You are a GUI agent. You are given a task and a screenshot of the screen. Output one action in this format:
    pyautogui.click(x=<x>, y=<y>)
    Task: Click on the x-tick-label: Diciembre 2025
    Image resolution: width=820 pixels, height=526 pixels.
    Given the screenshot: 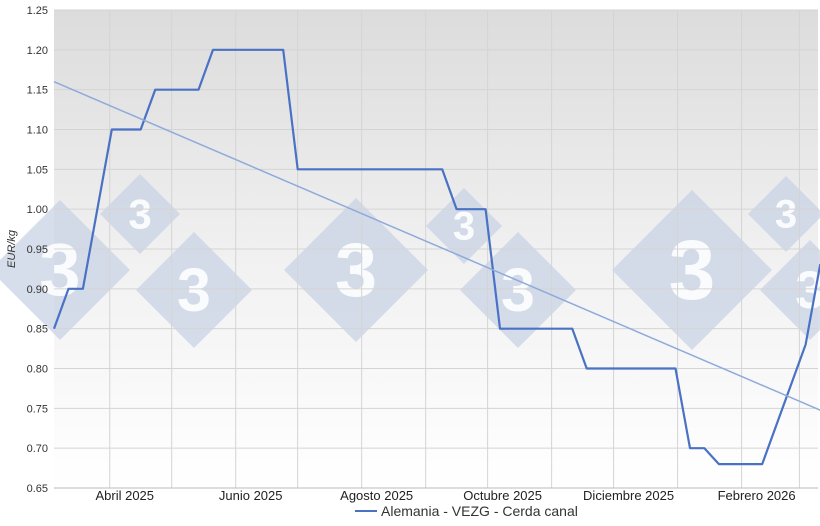 What is the action you would take?
    pyautogui.click(x=628, y=495)
    